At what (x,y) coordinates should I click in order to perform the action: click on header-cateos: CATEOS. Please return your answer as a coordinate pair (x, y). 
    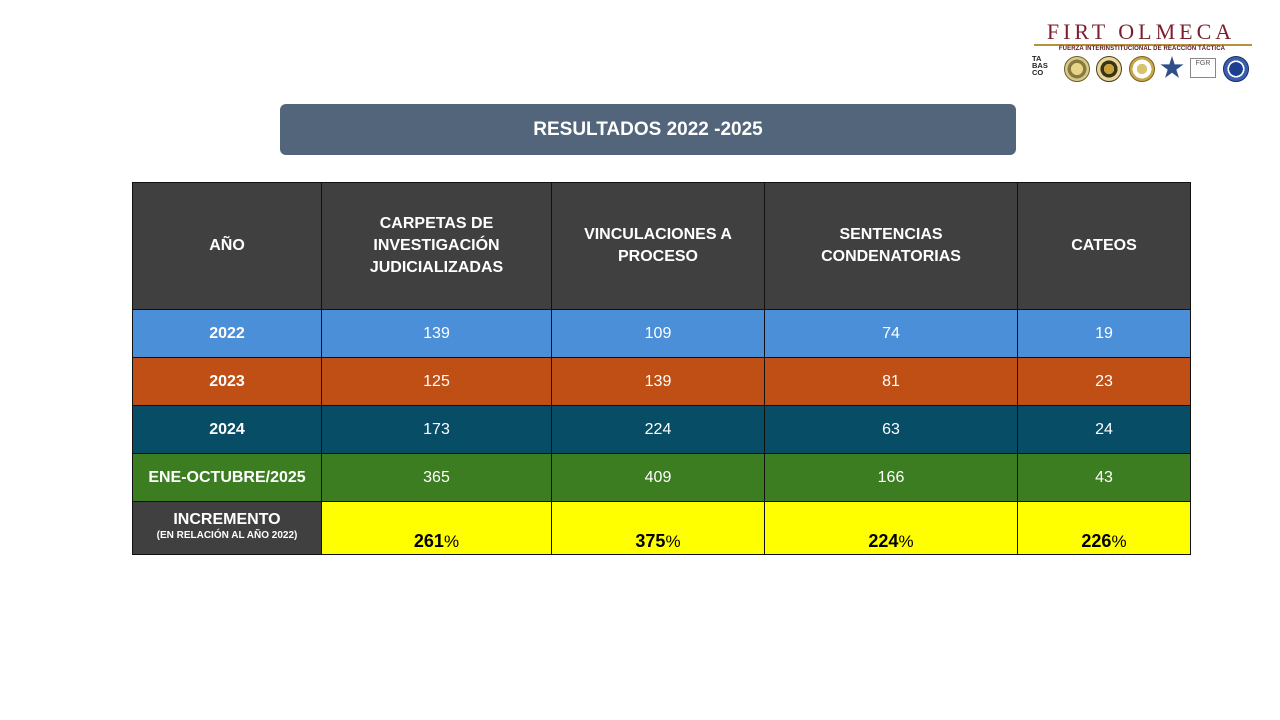
    Looking at the image, I should click on (1104, 246).